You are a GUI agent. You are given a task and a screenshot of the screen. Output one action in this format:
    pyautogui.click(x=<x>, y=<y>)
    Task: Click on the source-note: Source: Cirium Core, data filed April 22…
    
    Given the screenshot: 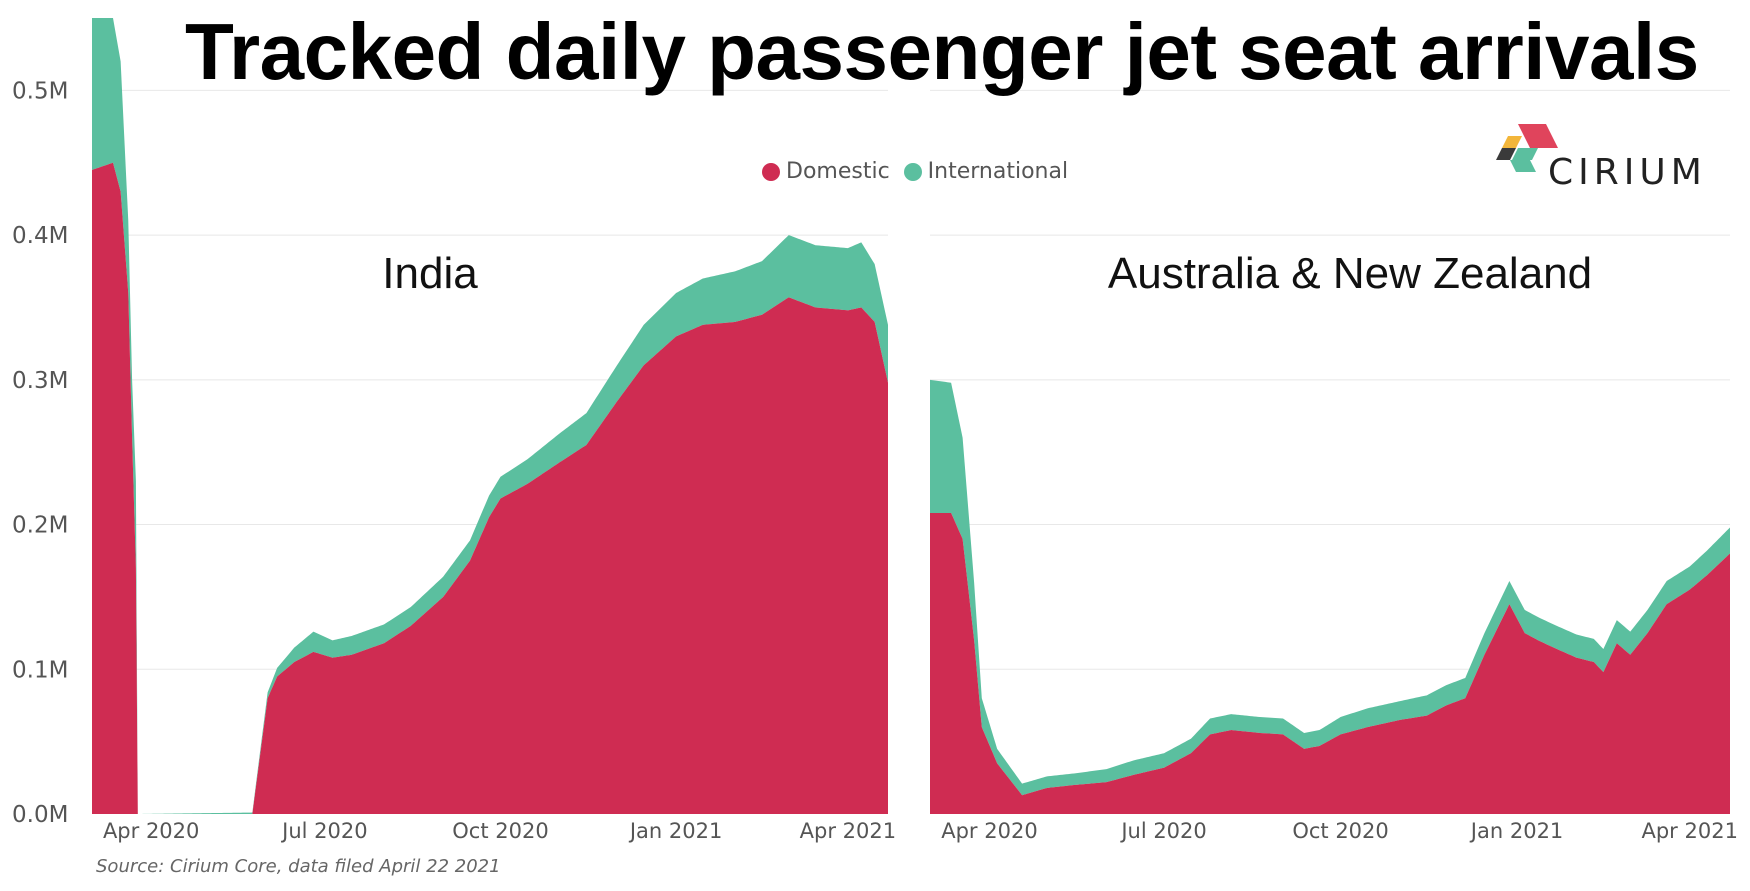 What is the action you would take?
    pyautogui.click(x=298, y=866)
    